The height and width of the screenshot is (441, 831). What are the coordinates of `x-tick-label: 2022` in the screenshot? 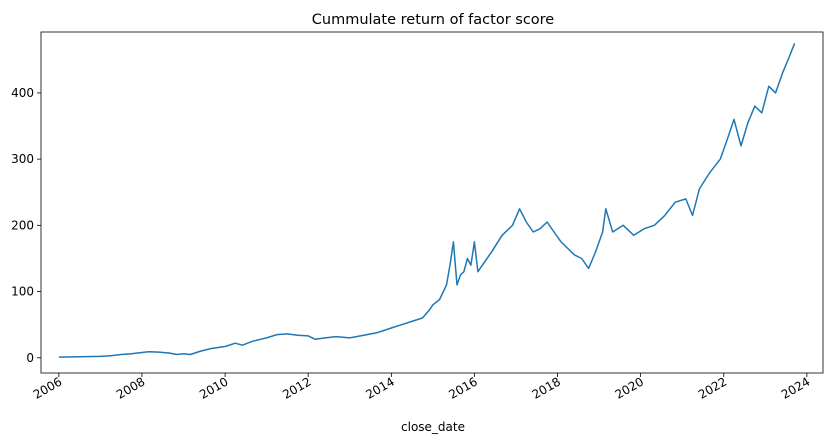 It's located at (712, 387).